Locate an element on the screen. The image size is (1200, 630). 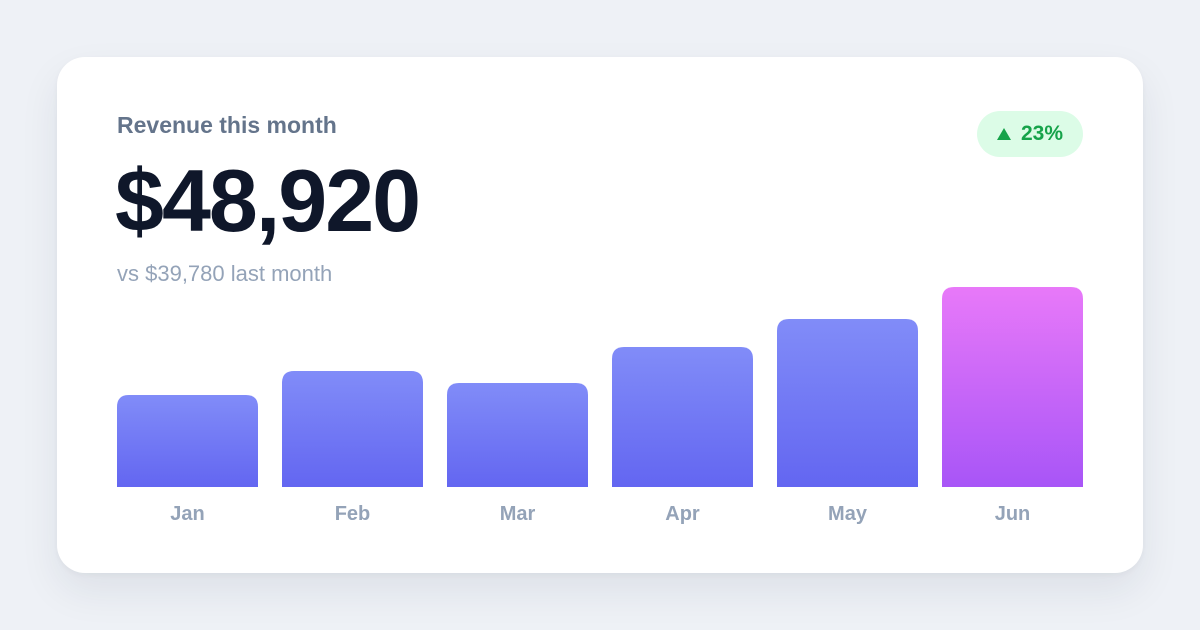
bar-jan is located at coordinates (187, 441).